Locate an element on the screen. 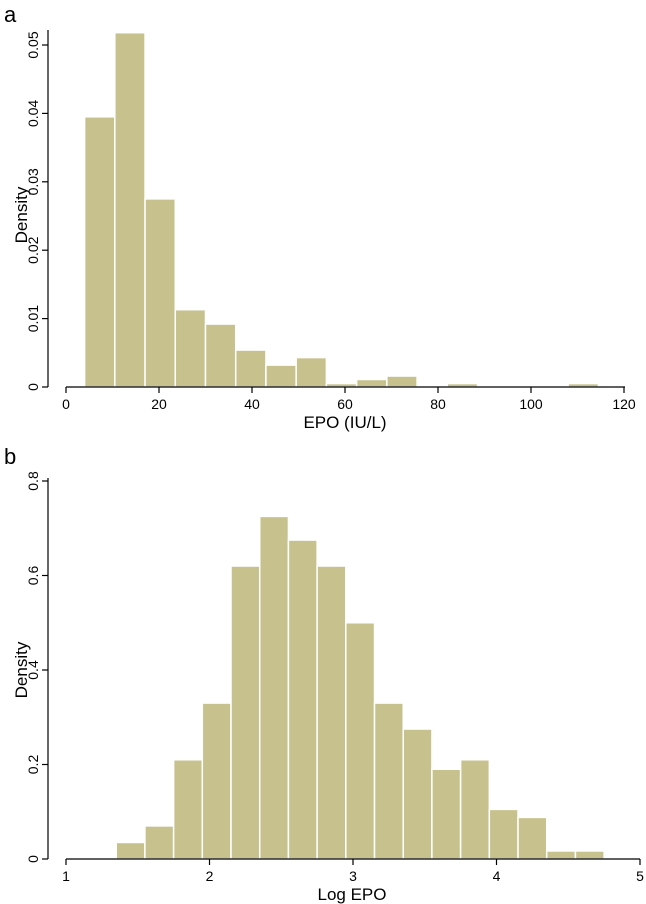 The image size is (646, 904). panel-a-x-tick-label: 120 is located at coordinates (624, 404).